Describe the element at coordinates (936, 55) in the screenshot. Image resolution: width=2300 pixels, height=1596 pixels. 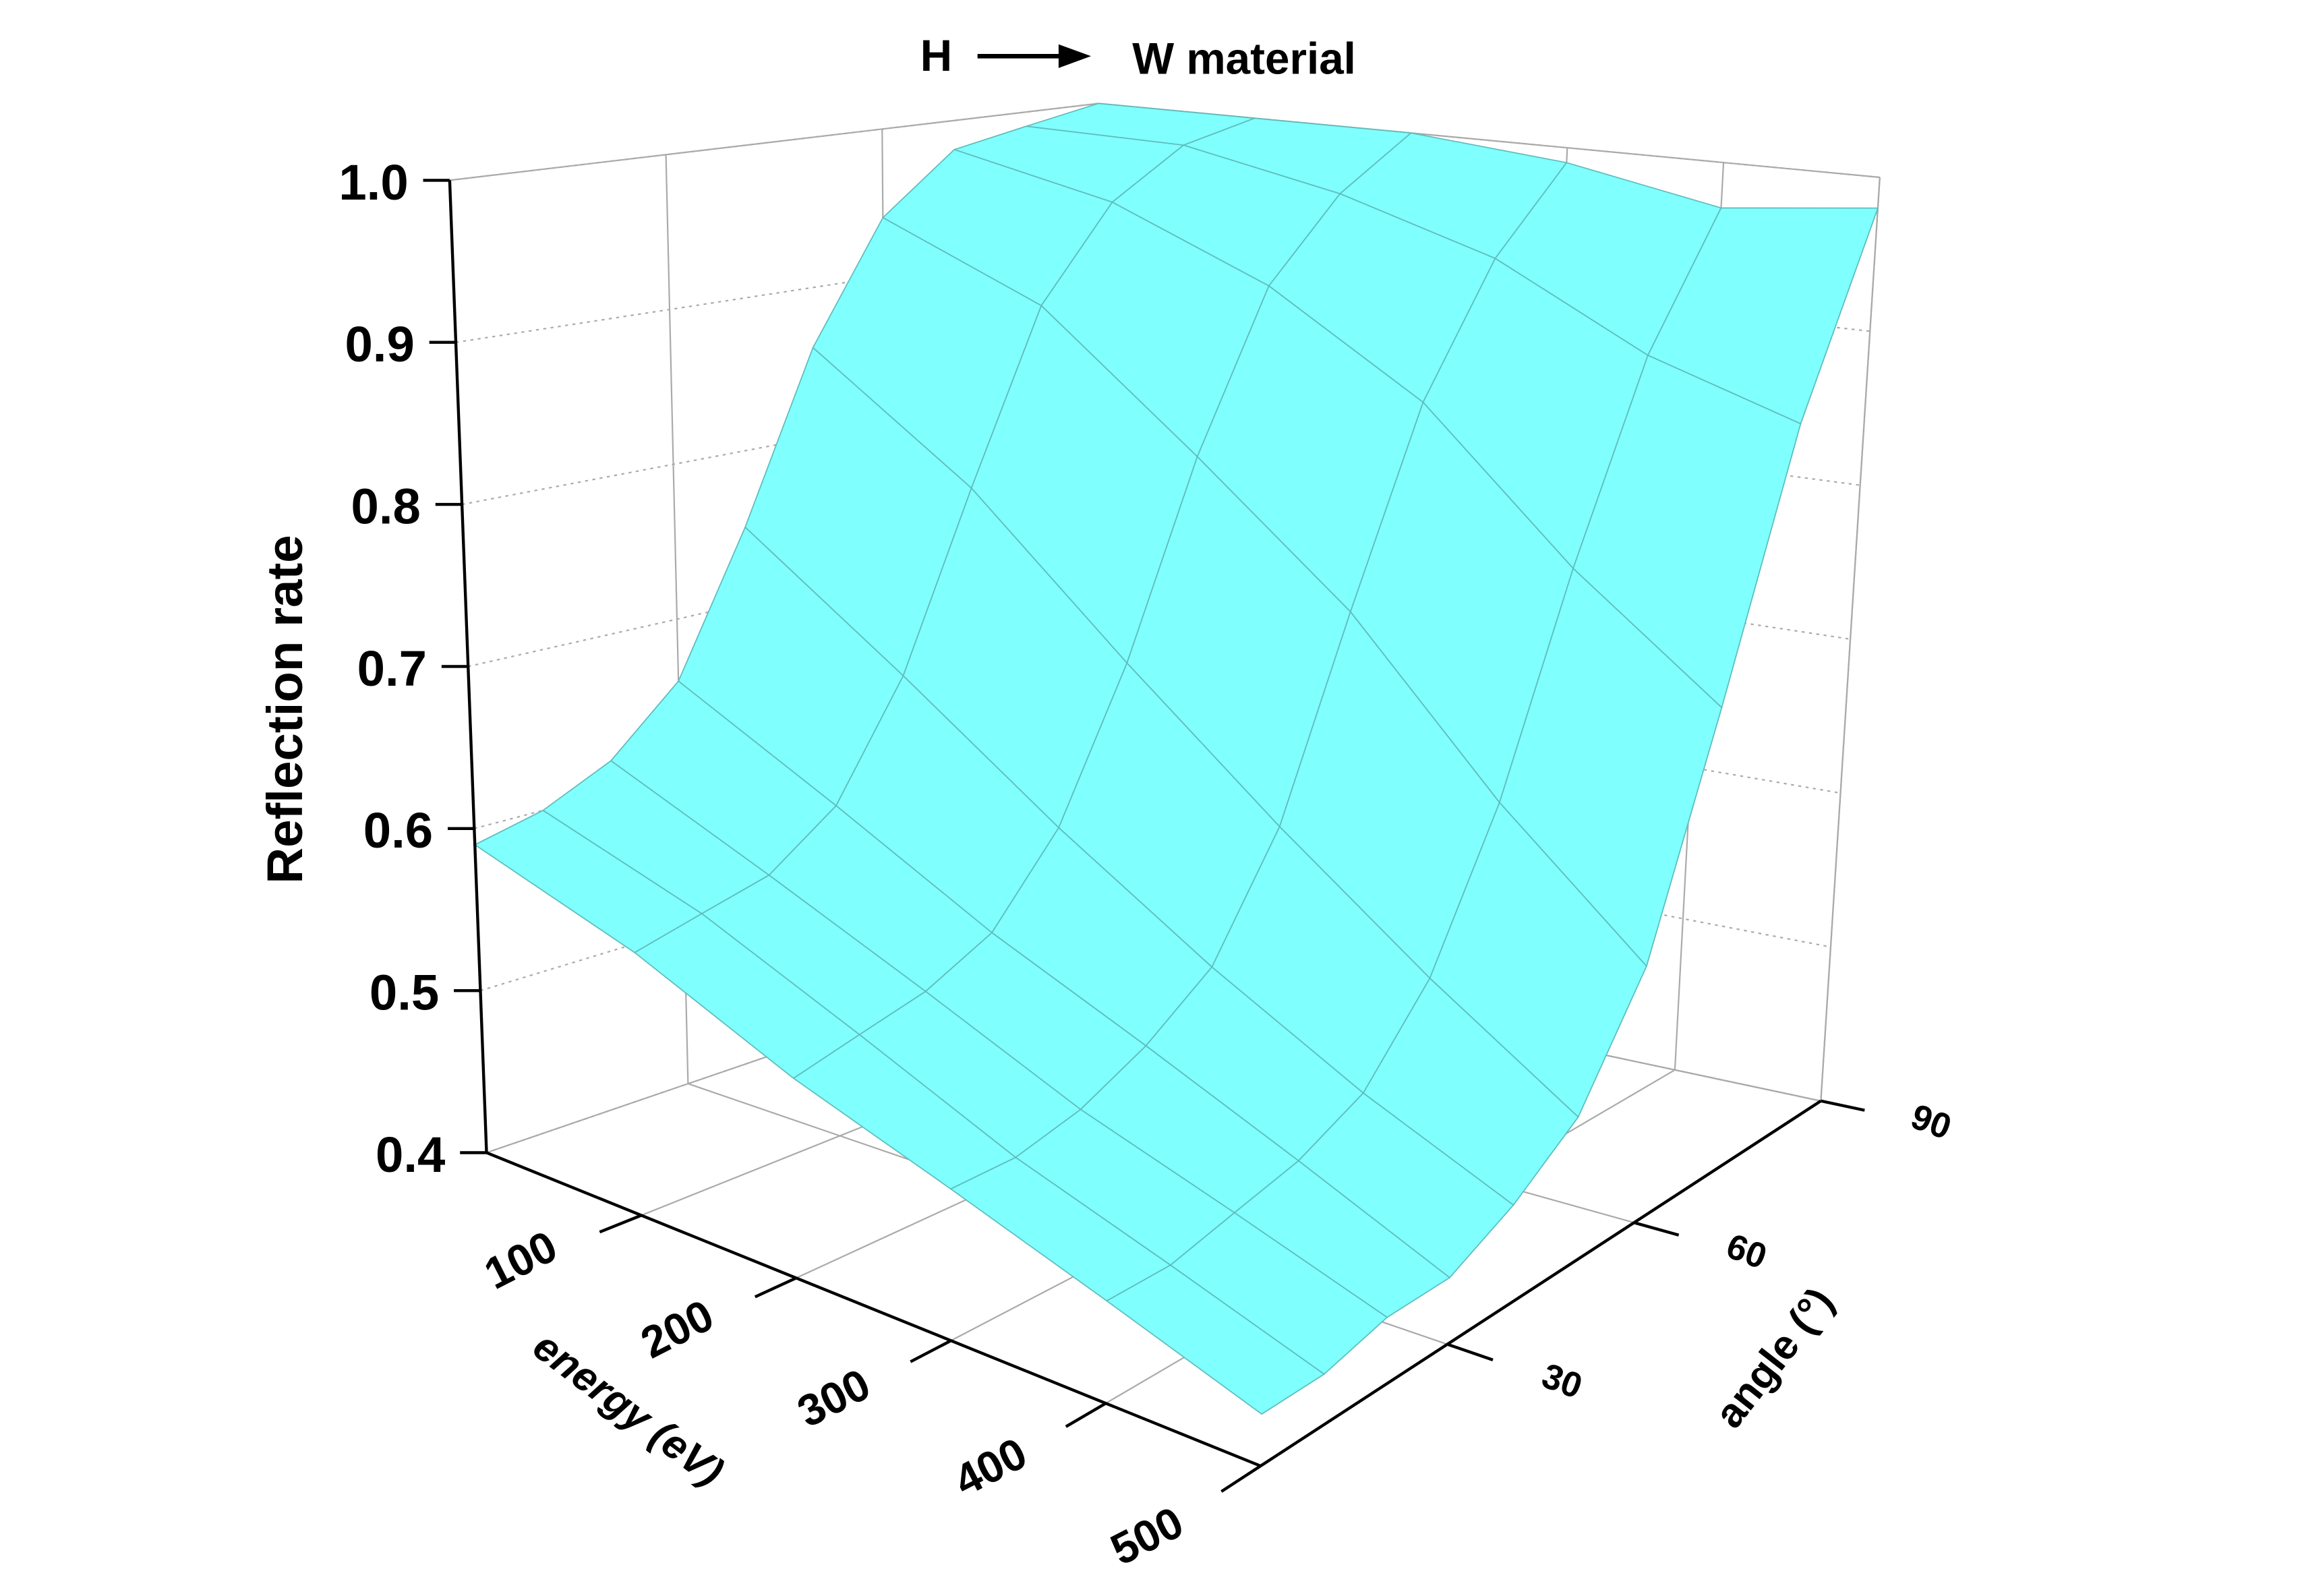
I see `title-left: H` at that location.